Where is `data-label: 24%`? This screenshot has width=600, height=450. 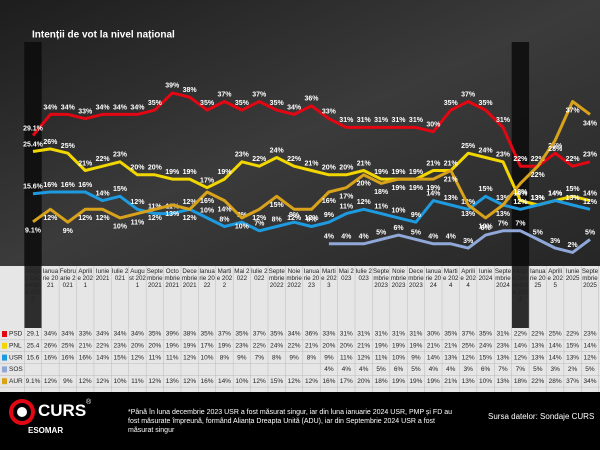 data-label: 24% is located at coordinates (486, 150).